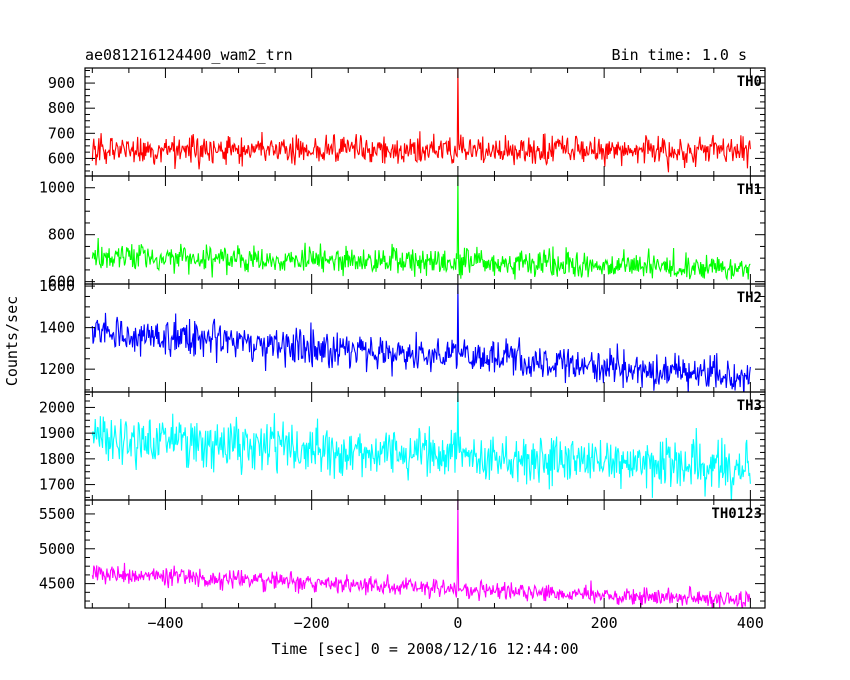 The image size is (850, 680). I want to click on panel-th3: 1700 1800 1900 2000 TH3, so click(402, 446).